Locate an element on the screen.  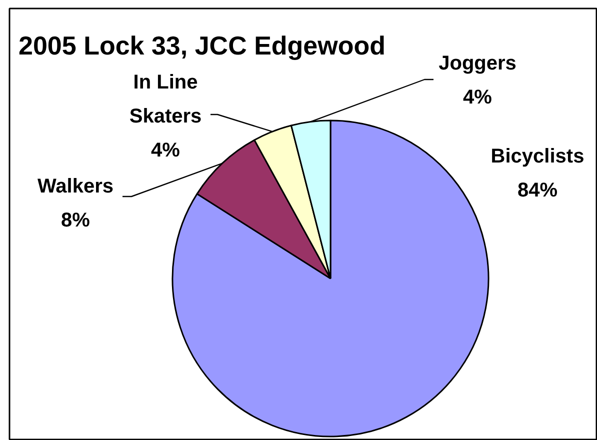
chart-title: 2005 Lock 33, JCC Edgewood is located at coordinates (202, 45).